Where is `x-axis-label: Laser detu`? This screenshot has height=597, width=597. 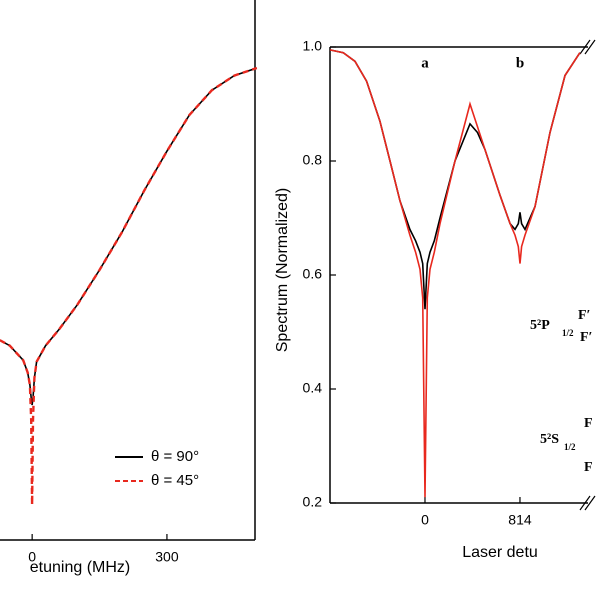
x-axis-label: Laser detu is located at coordinates (500, 552).